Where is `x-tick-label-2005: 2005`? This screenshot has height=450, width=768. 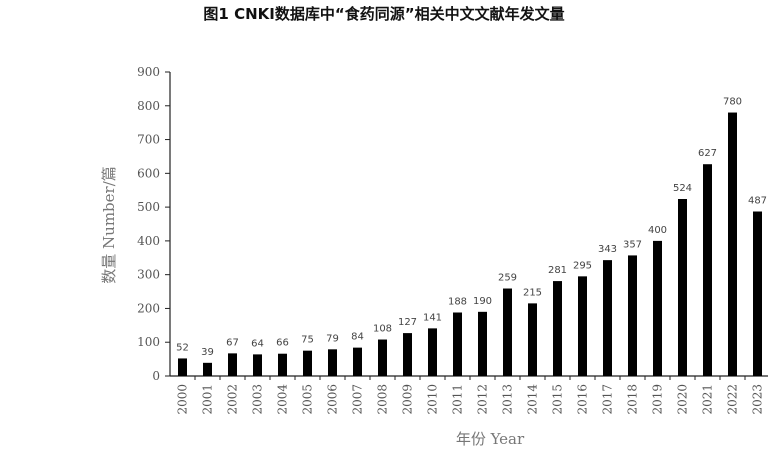 x-tick-label-2005: 2005 is located at coordinates (308, 399).